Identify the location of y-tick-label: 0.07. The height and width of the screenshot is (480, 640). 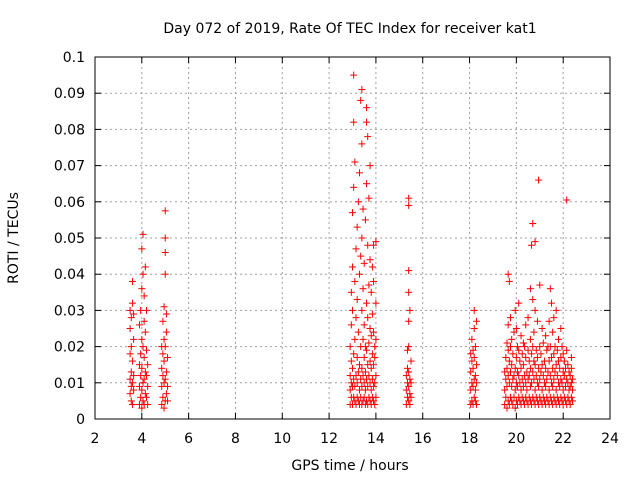
(69, 167).